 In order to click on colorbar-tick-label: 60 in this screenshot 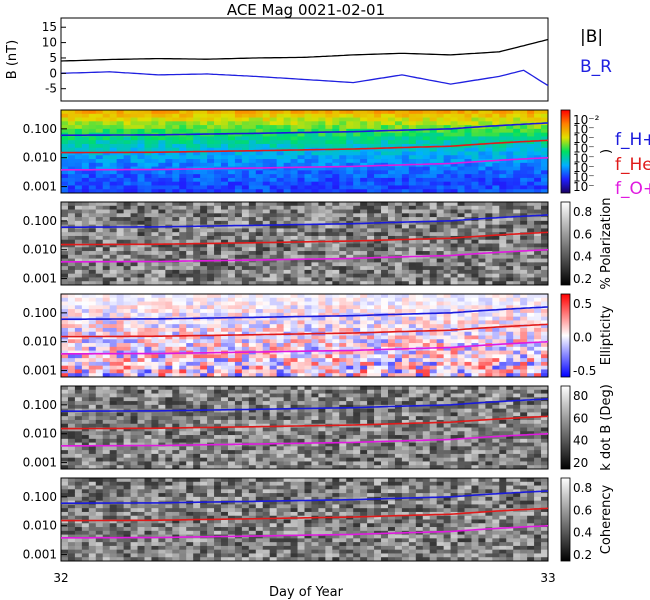, I will do `click(580, 418)`.